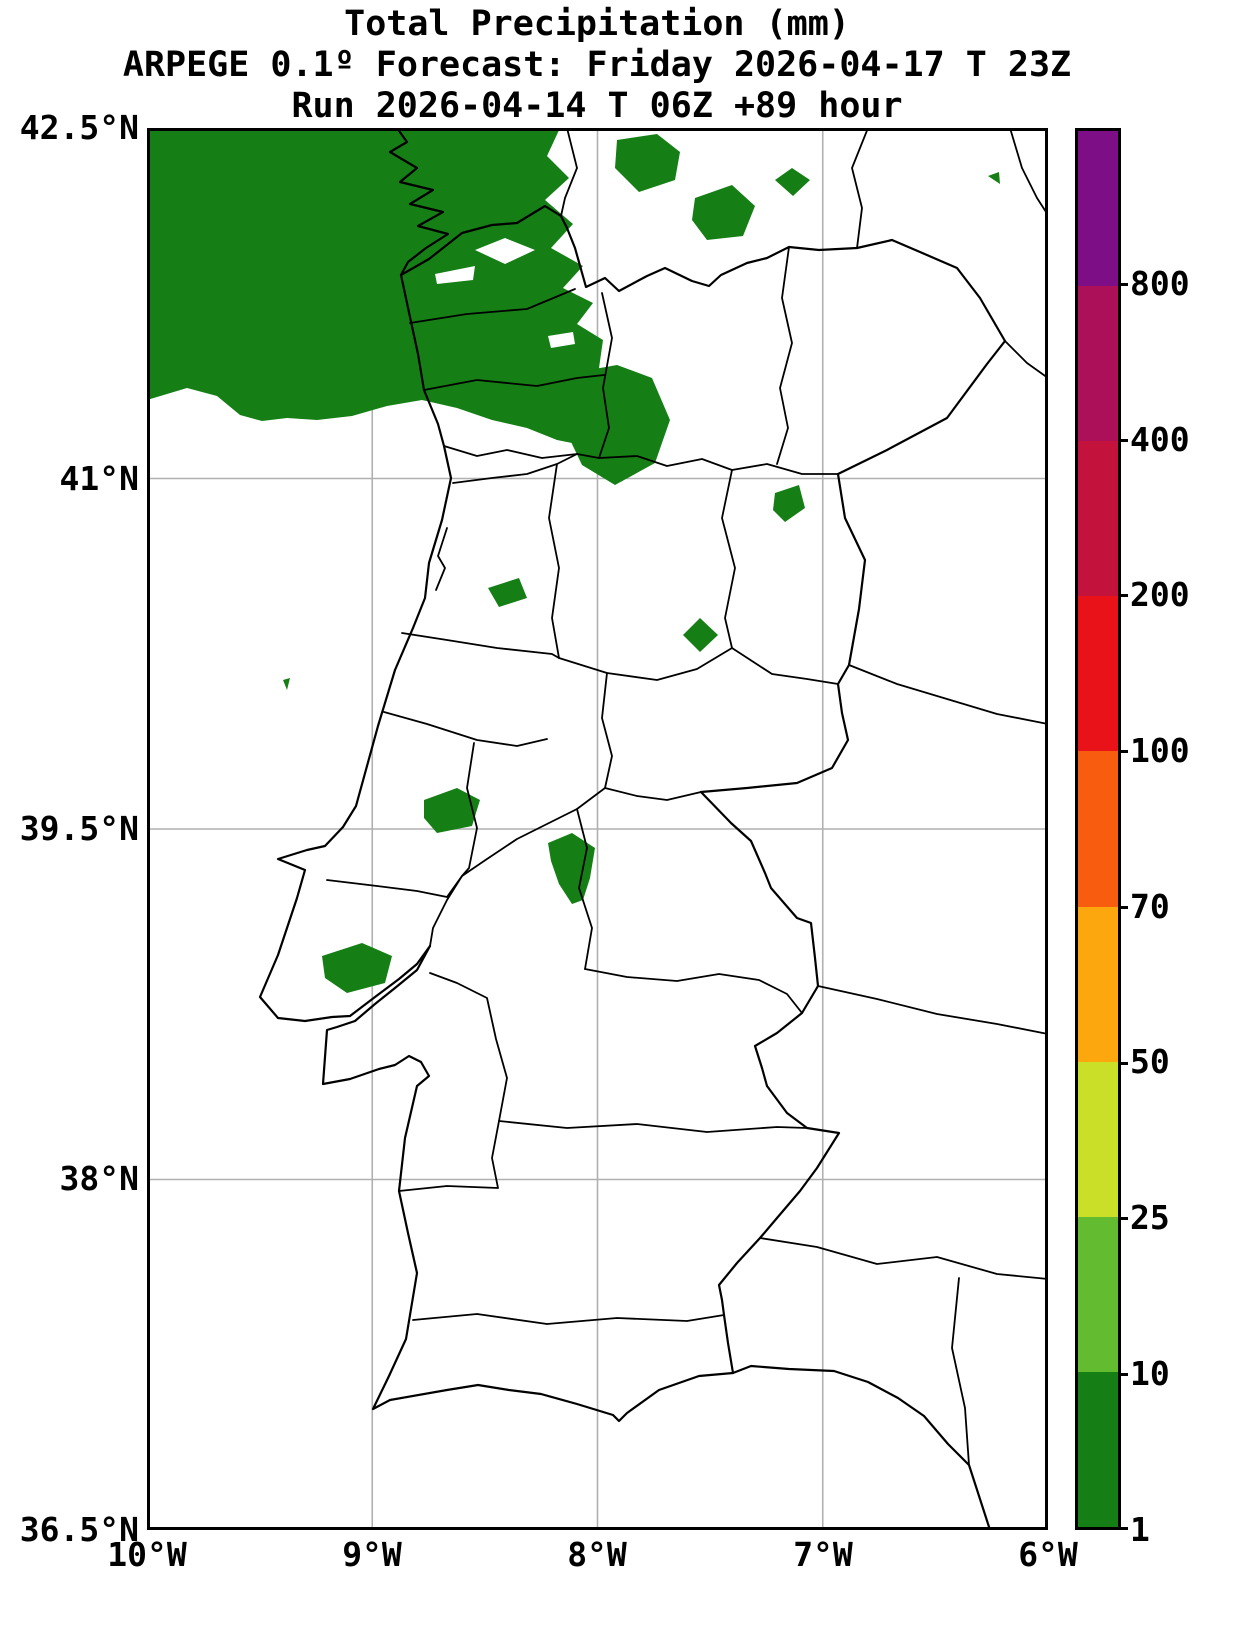  Describe the element at coordinates (789, 503) in the screenshot. I see `precip-area-guarda-border` at that location.